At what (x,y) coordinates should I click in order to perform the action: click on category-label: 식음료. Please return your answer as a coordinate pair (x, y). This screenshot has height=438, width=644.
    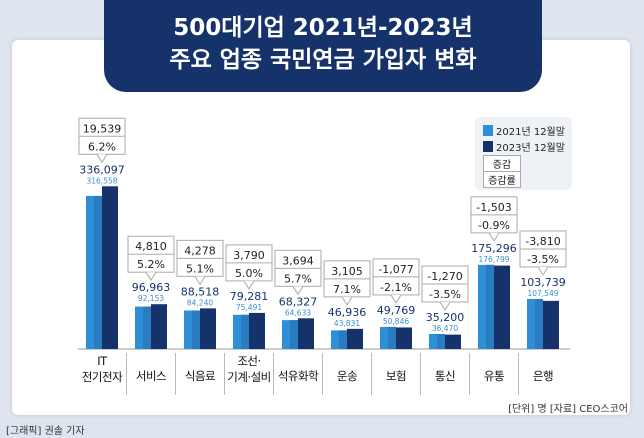
    Looking at the image, I should click on (200, 376).